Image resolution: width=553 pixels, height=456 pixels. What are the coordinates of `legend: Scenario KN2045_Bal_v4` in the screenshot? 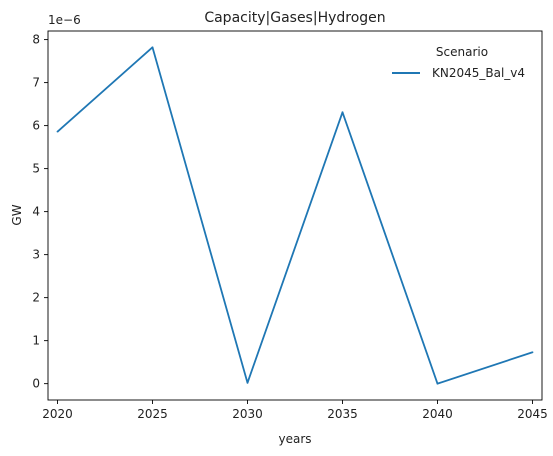 It's located at (458, 62).